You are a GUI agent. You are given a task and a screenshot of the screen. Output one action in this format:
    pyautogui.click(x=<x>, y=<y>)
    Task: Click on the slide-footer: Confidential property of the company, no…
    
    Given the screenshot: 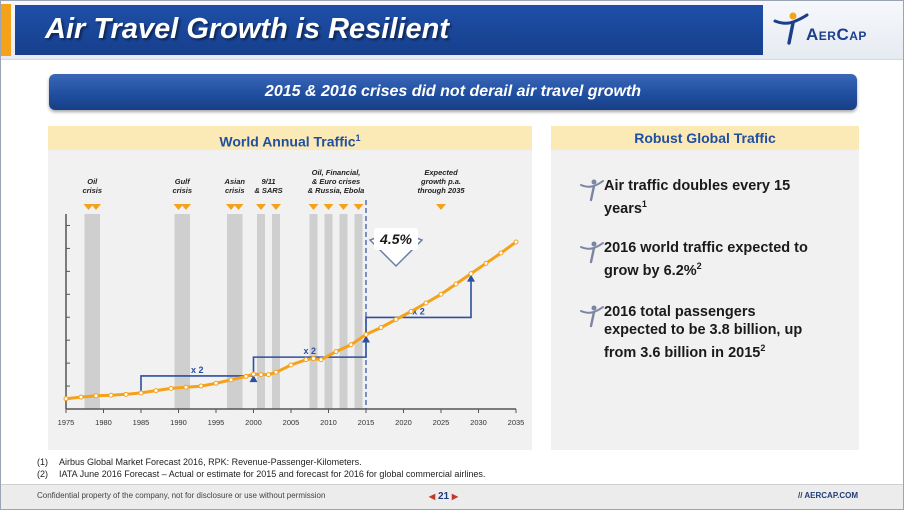 What is the action you would take?
    pyautogui.click(x=452, y=496)
    